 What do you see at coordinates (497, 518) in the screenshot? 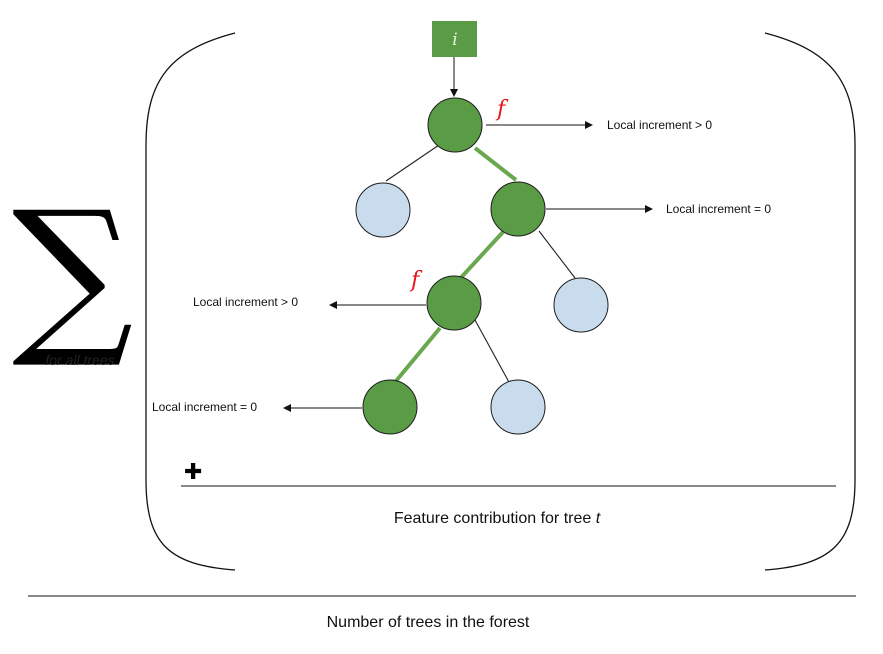
I see `tree-contribution-caption: Feature contribution for tree t` at bounding box center [497, 518].